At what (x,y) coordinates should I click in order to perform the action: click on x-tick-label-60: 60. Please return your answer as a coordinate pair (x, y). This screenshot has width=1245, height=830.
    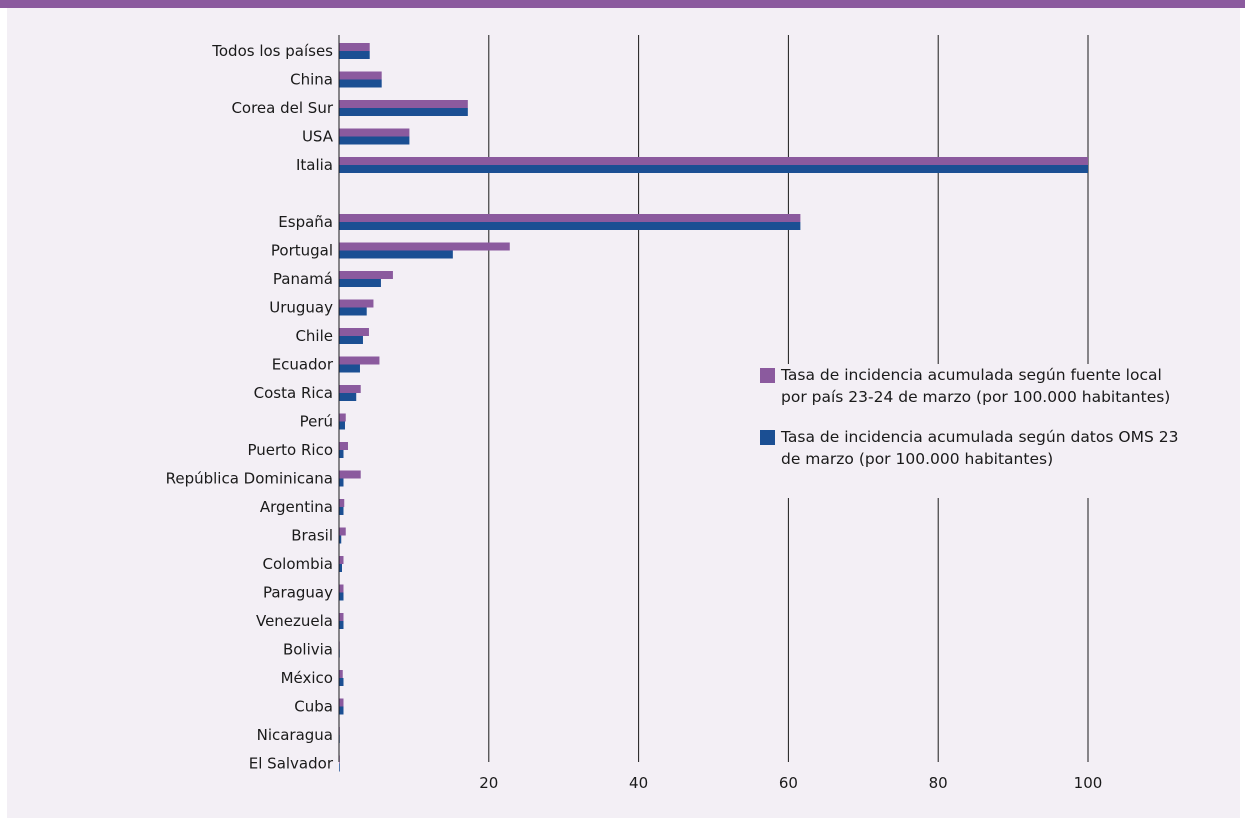
    Looking at the image, I should click on (788, 783).